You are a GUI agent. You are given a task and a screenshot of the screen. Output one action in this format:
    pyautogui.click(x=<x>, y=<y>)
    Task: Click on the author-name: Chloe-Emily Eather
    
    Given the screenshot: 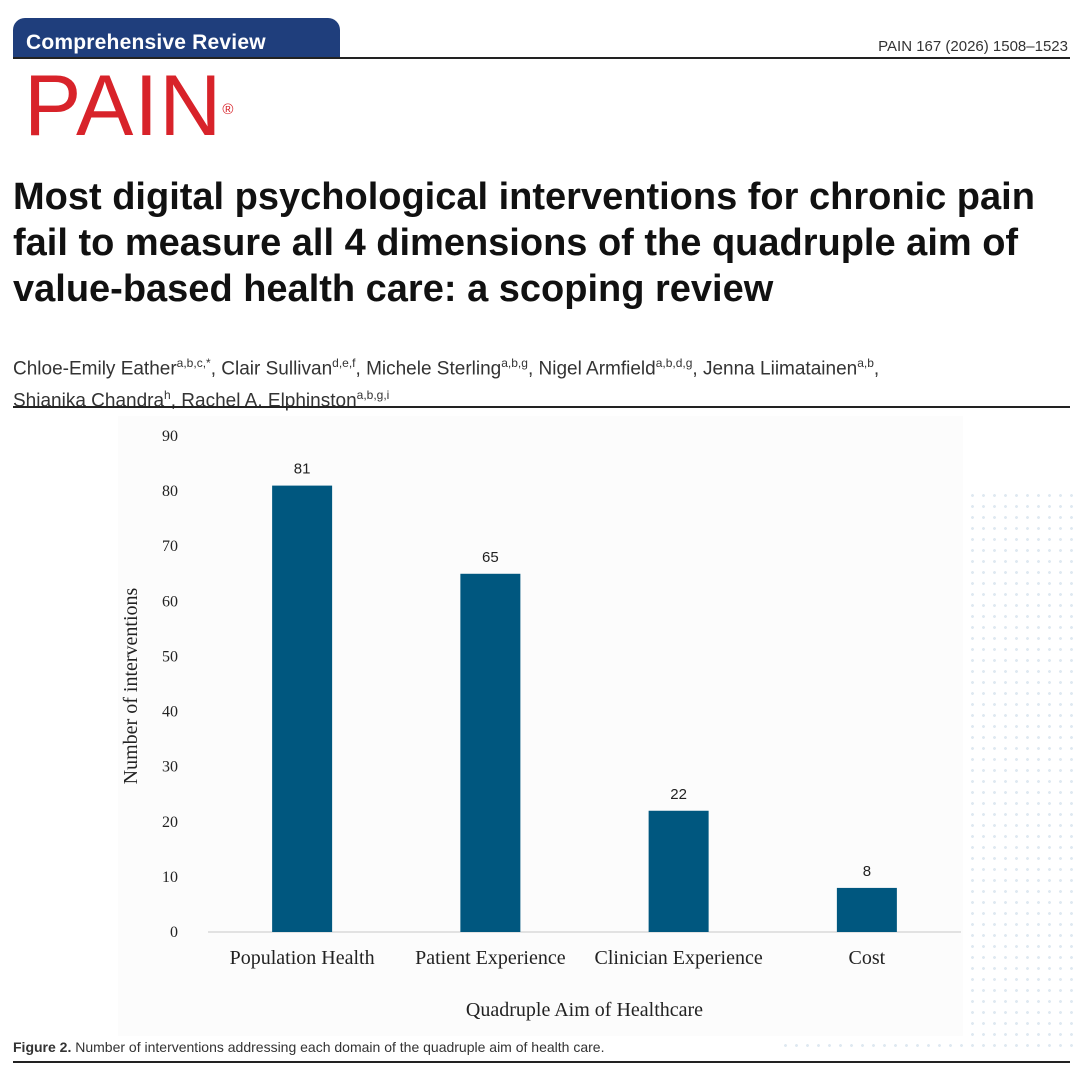 What is the action you would take?
    pyautogui.click(x=95, y=369)
    